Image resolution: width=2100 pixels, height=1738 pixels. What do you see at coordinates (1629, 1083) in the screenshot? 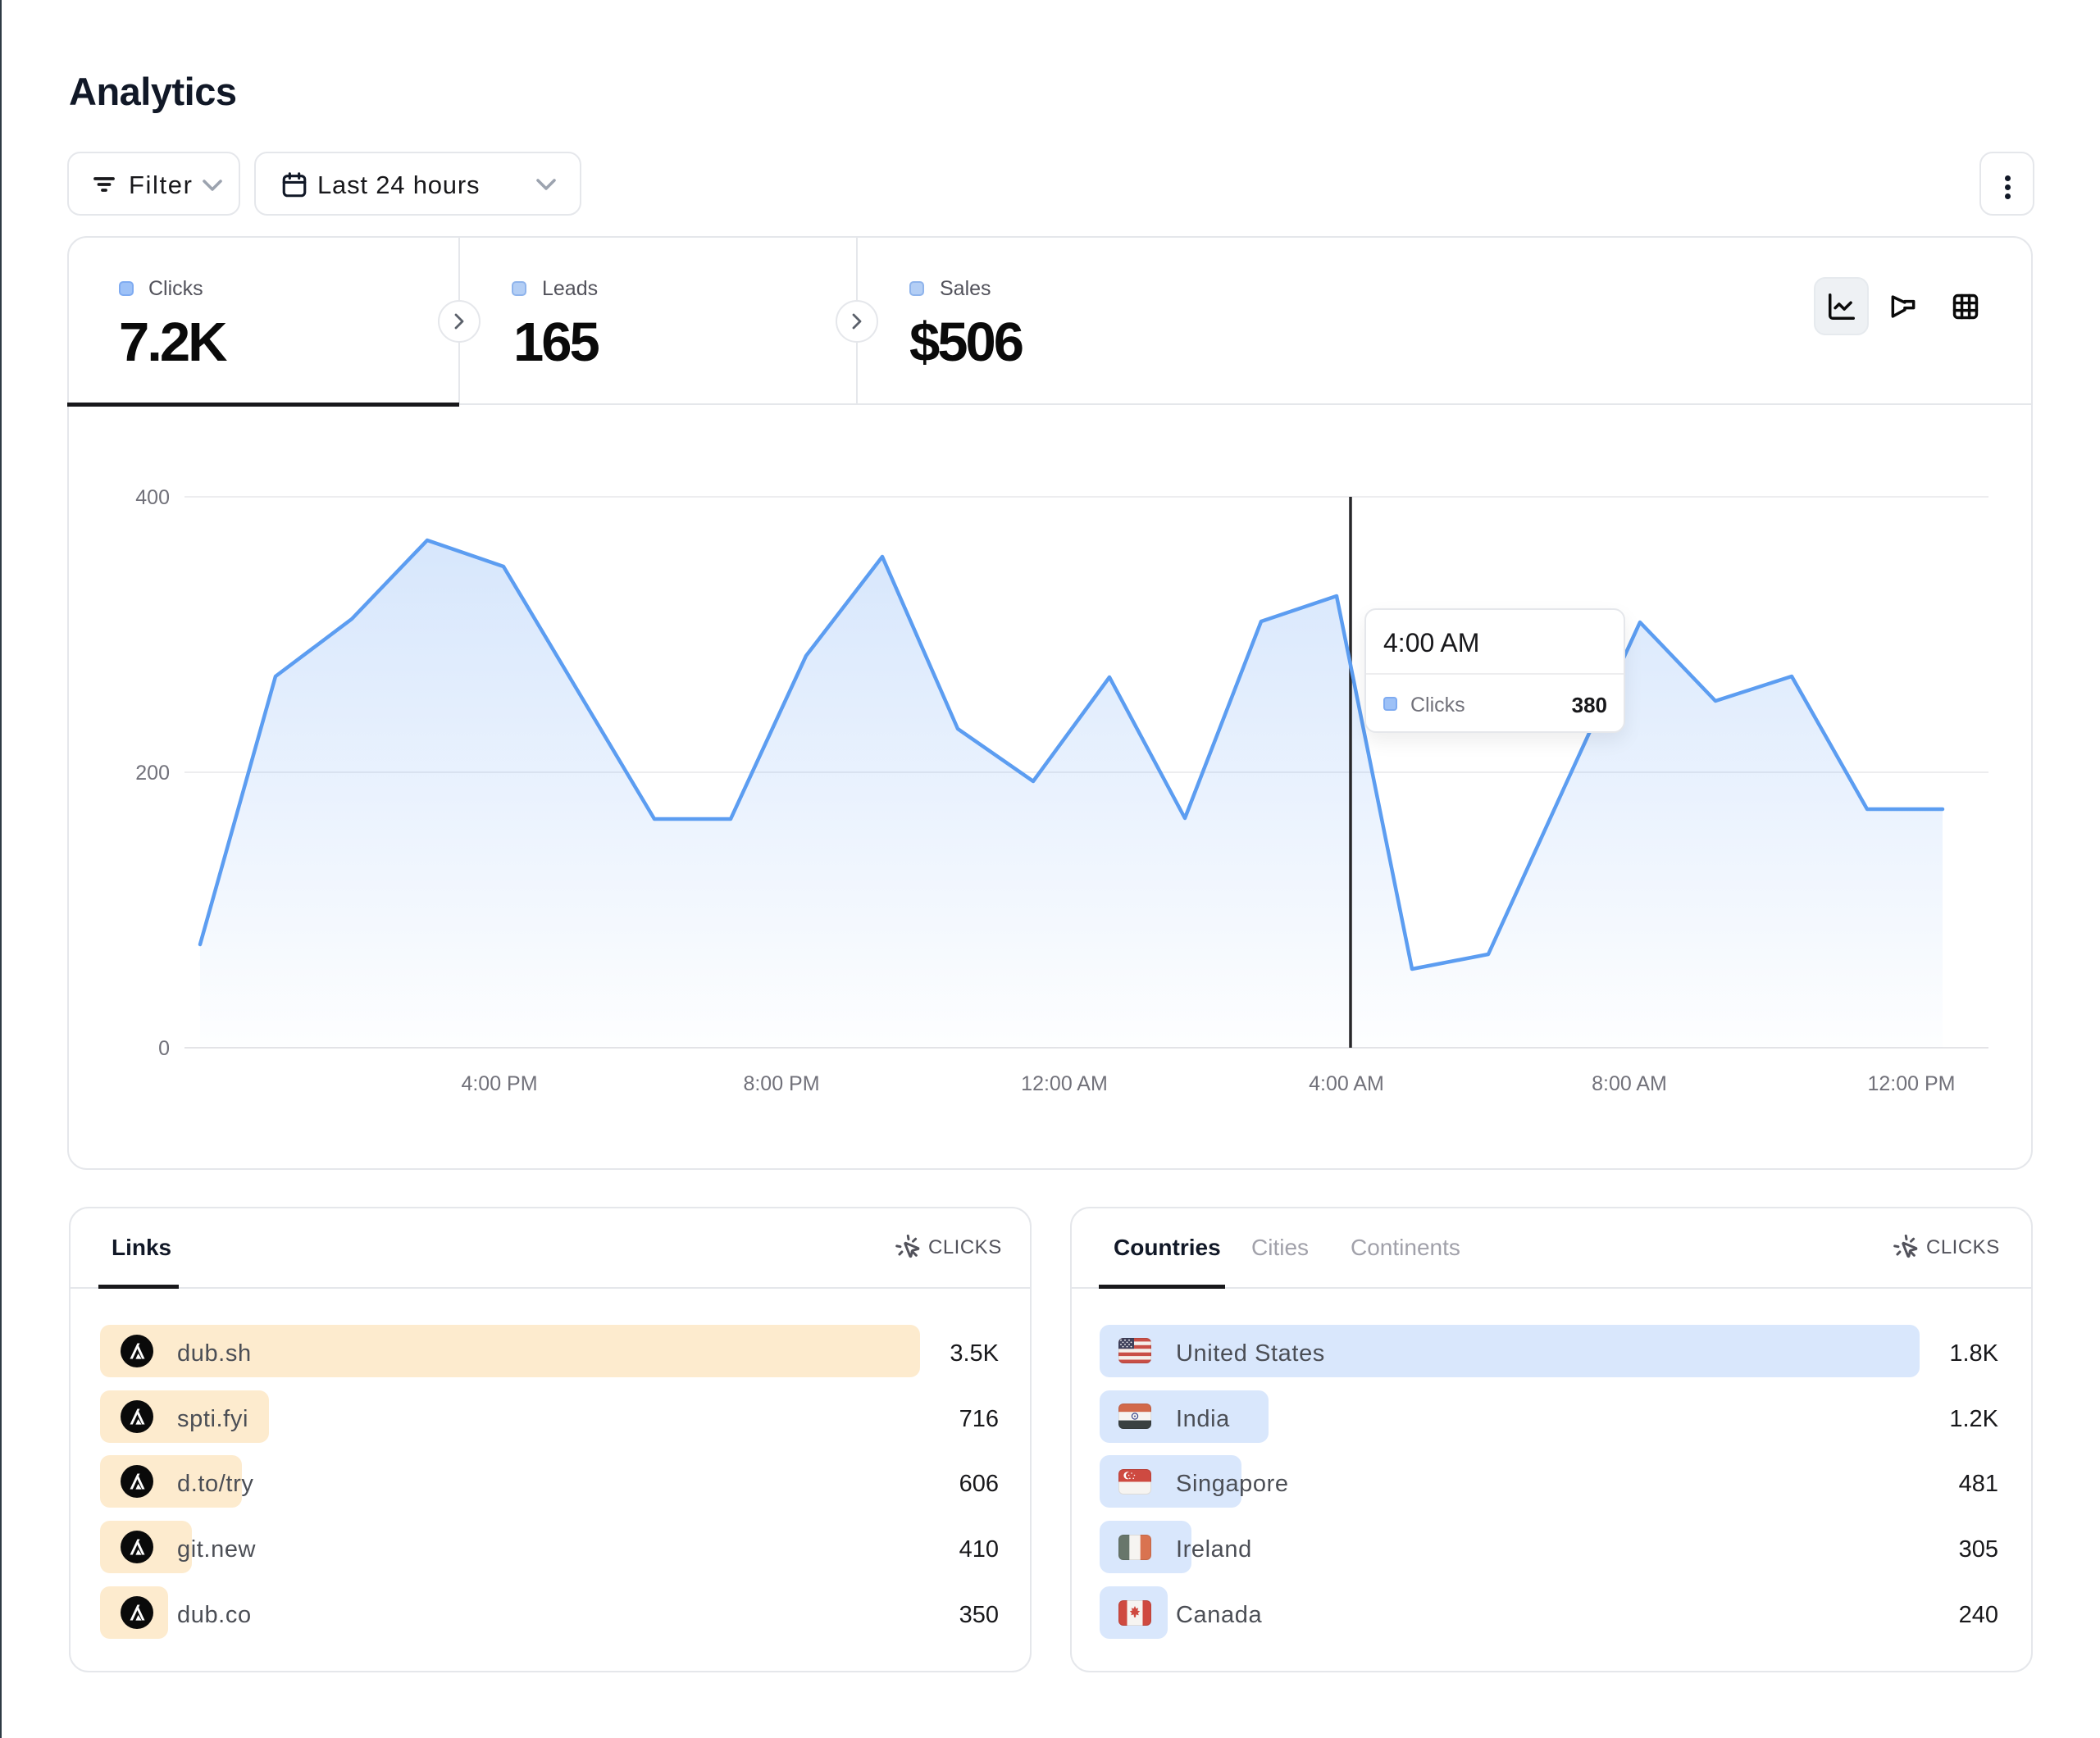
I see `svg-text: 8:00 AM` at bounding box center [1629, 1083].